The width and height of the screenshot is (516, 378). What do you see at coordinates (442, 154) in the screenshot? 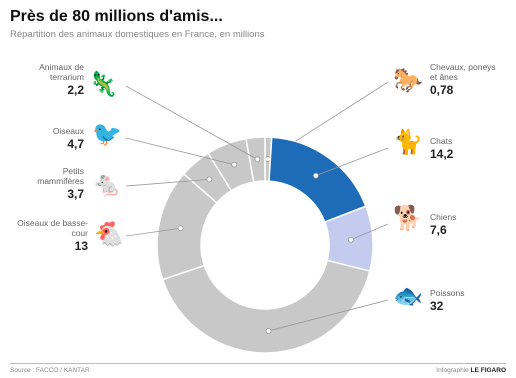
I see `label-chats-value: 14,2` at bounding box center [442, 154].